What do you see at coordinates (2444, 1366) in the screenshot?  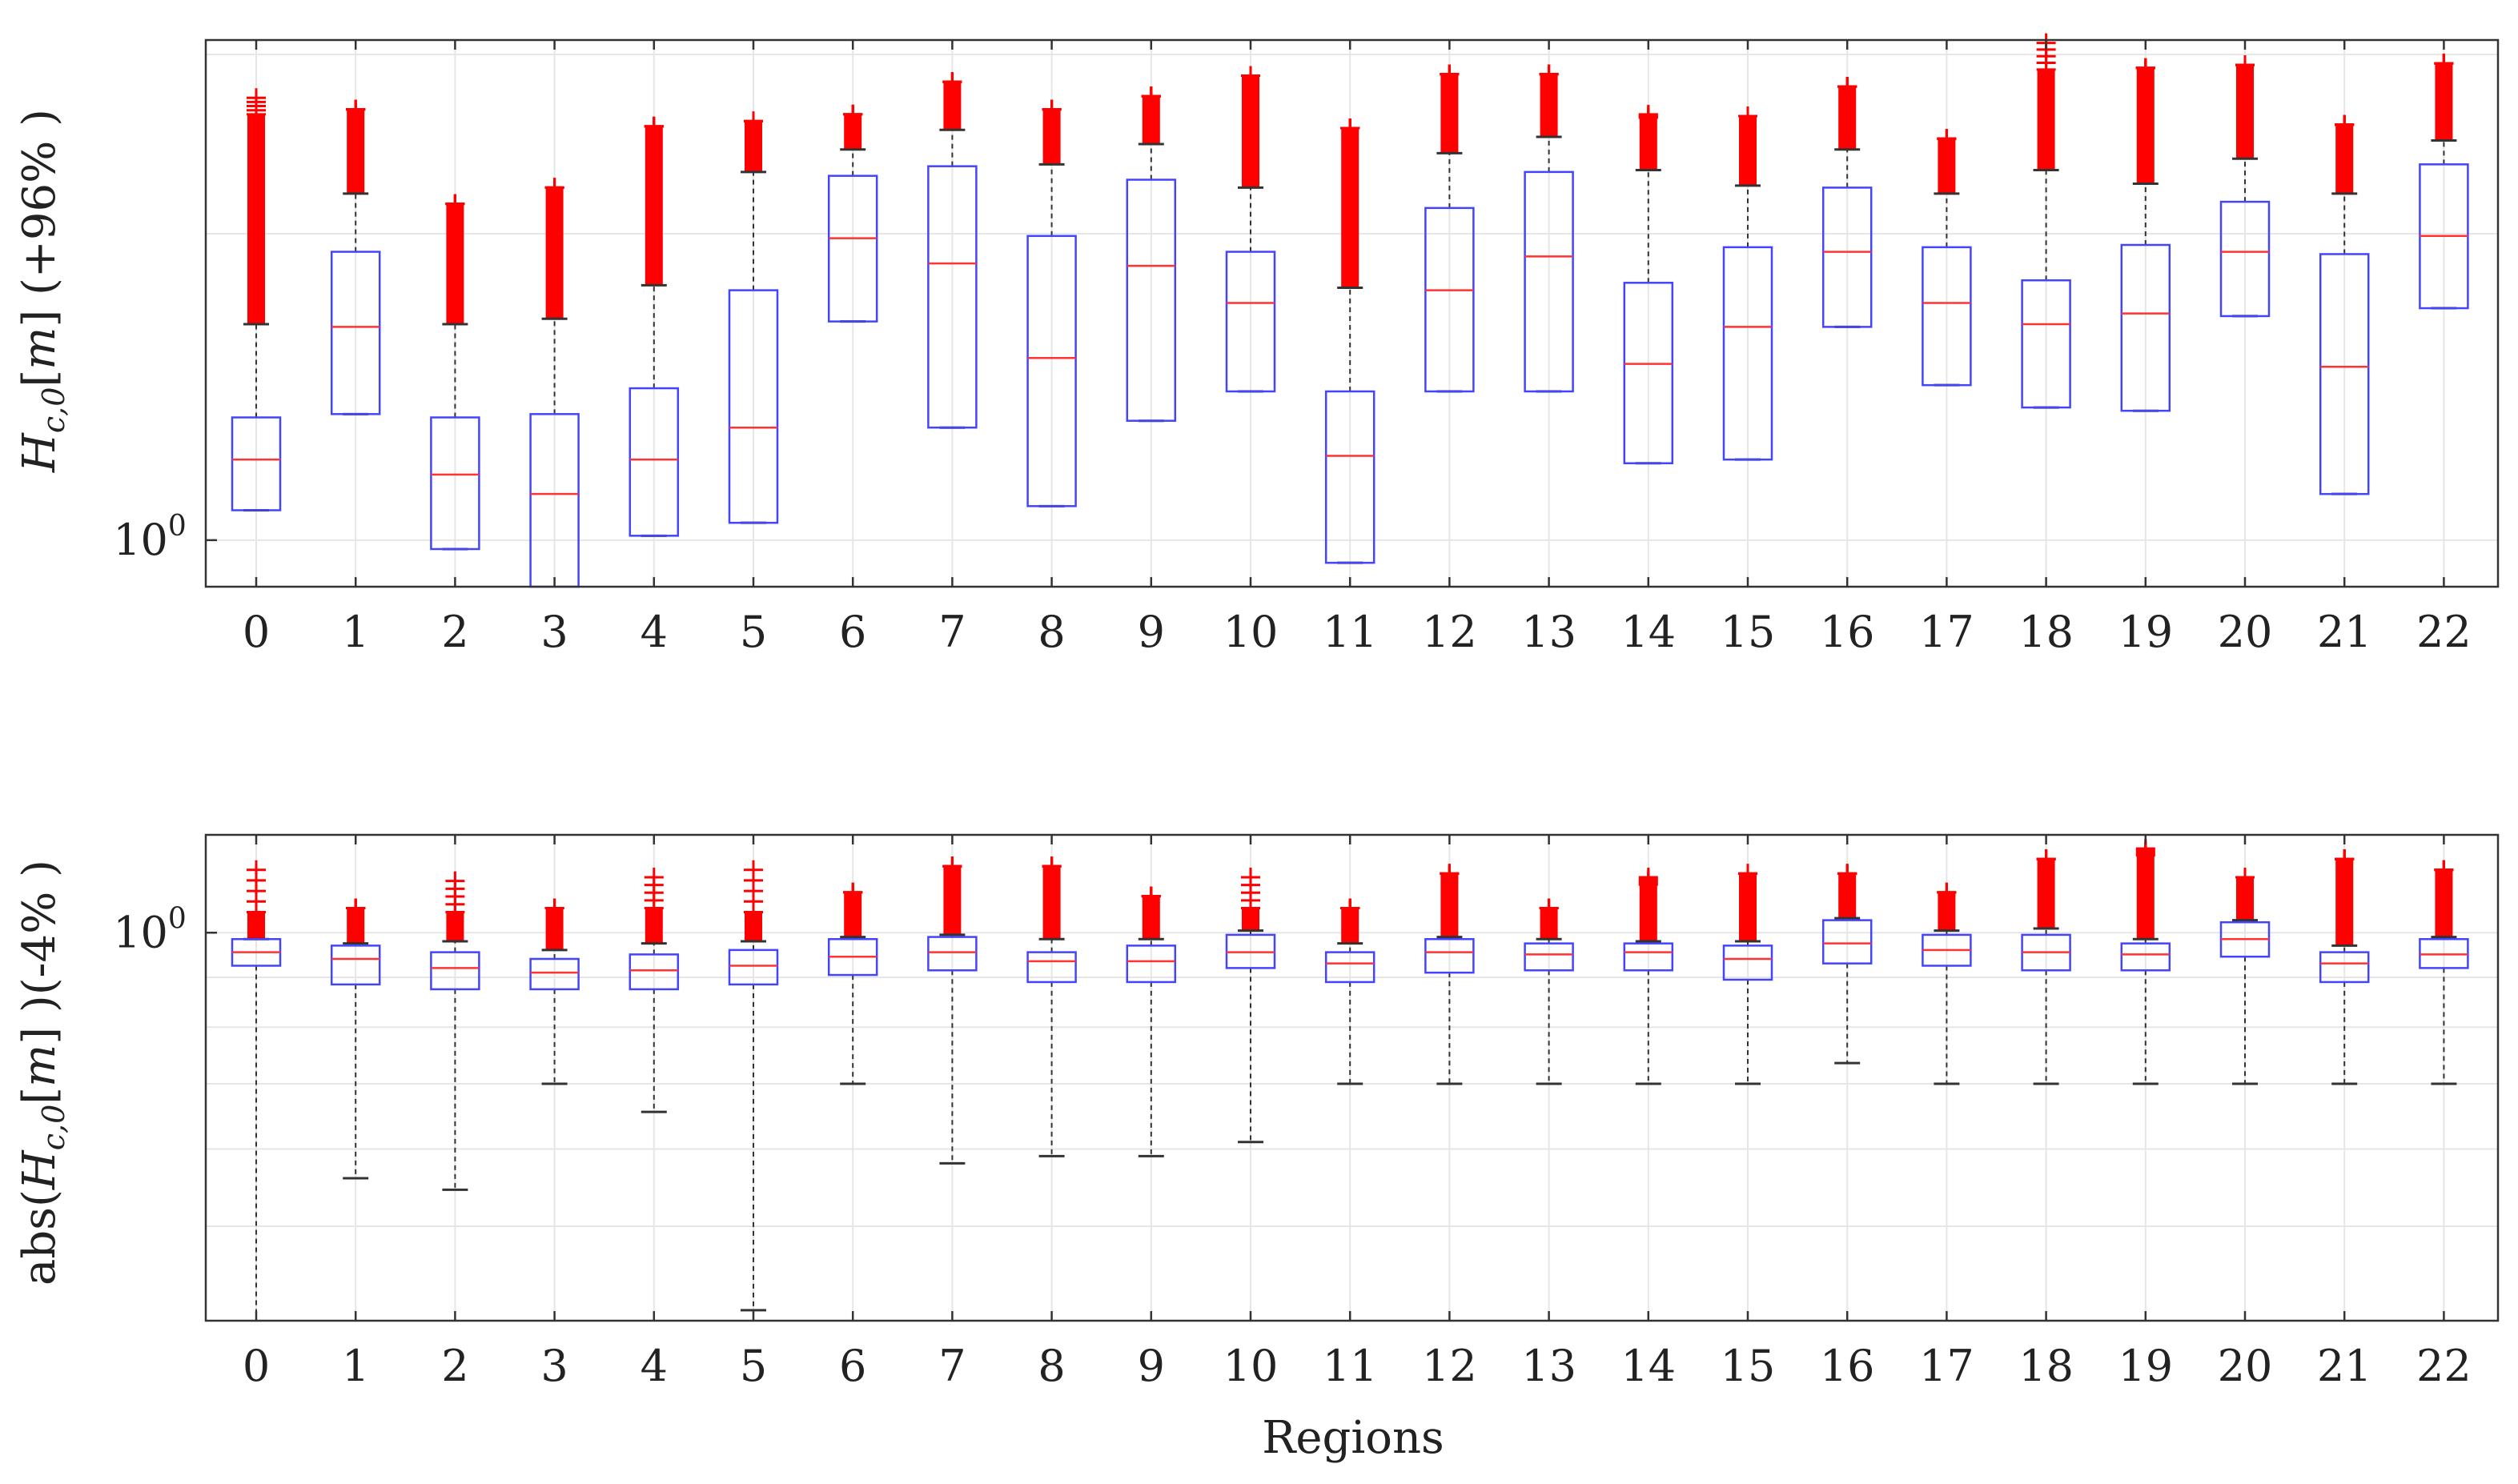 I see `bottom-x-tick-label: 22` at bounding box center [2444, 1366].